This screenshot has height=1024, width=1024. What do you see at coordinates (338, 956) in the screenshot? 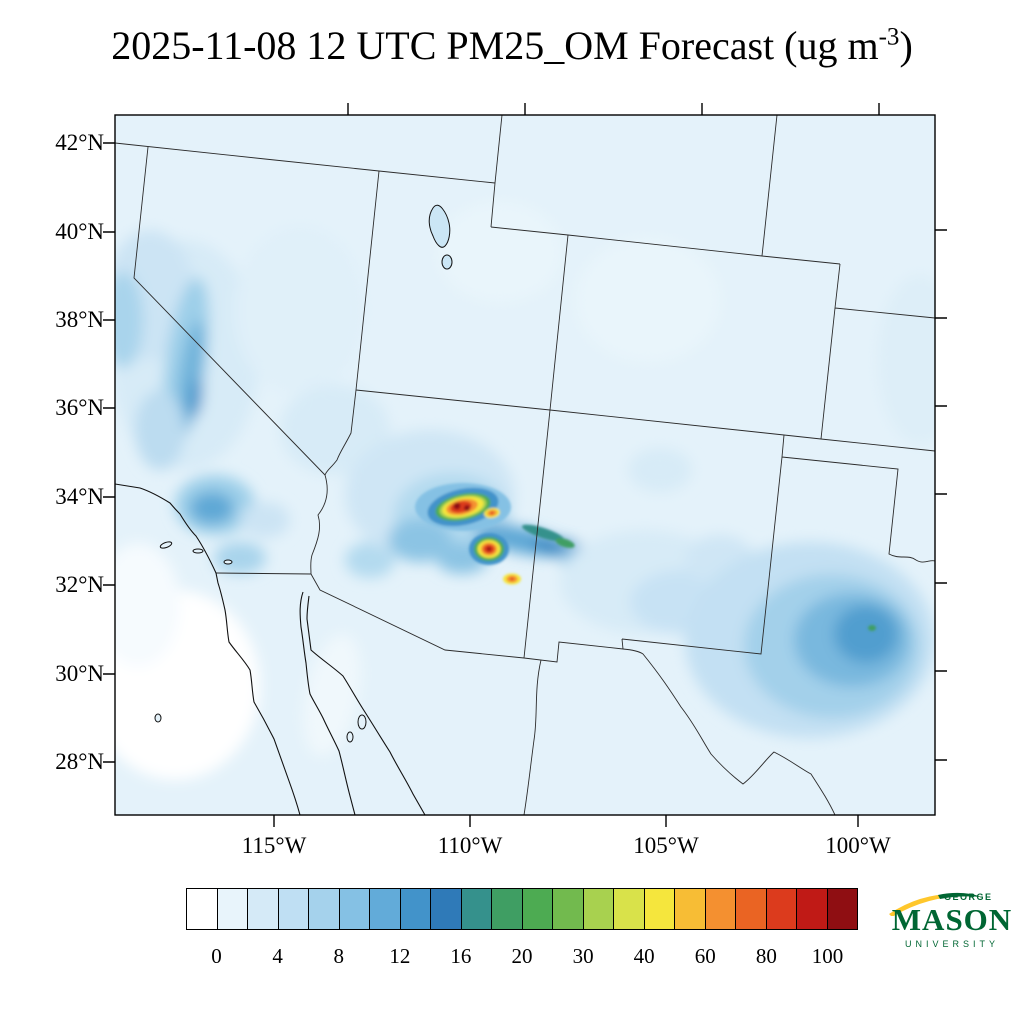
I see `colorbar-tick-label: 8` at bounding box center [338, 956].